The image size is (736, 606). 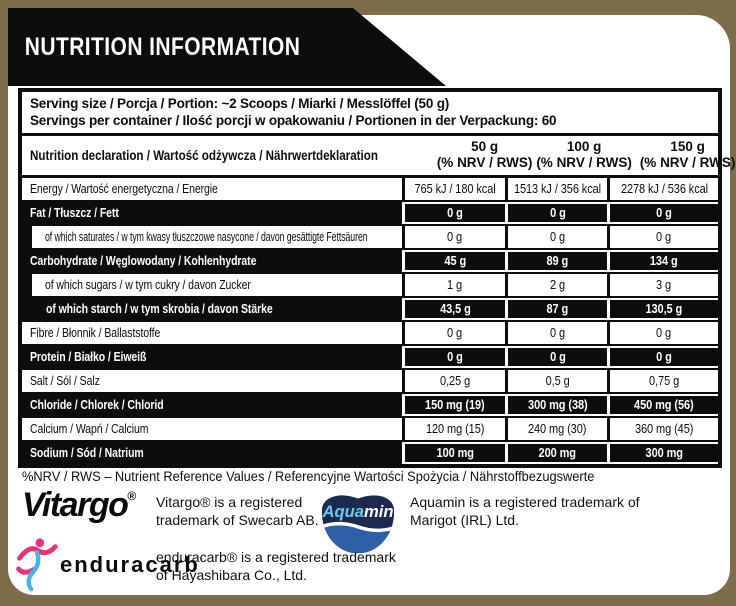 What do you see at coordinates (455, 381) in the screenshot?
I see `nutrient-value: 0,25 g` at bounding box center [455, 381].